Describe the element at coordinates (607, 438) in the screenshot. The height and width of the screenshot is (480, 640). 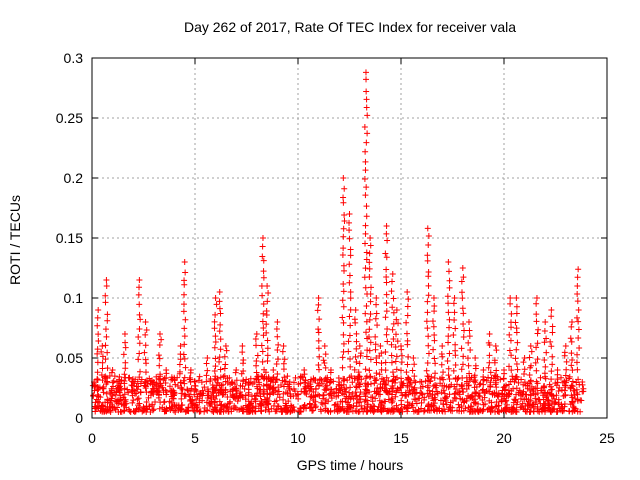
I see `x-tick-label: 25` at that location.